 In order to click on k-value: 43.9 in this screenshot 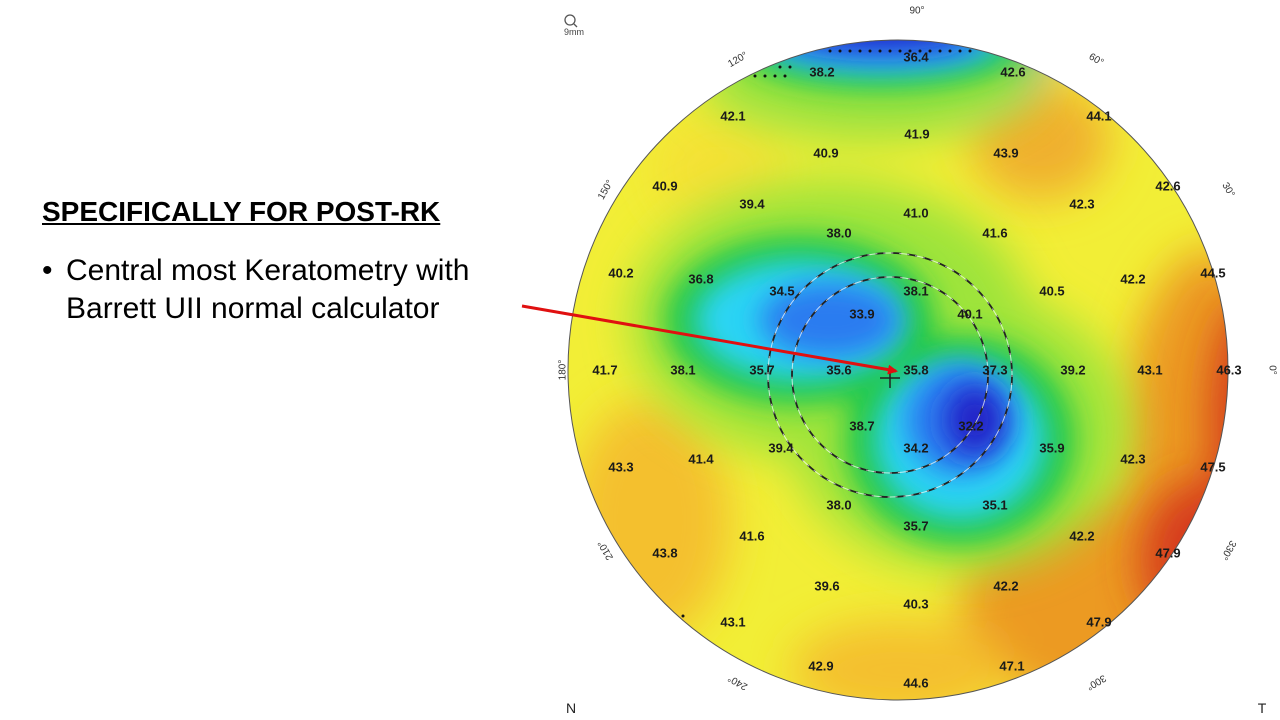, I will do `click(1005, 153)`.